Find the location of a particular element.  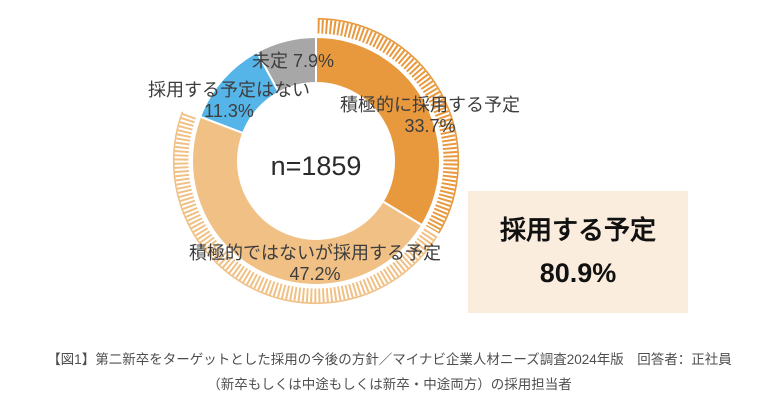

segment-label-text: 採用する予定はない is located at coordinates (229, 90).